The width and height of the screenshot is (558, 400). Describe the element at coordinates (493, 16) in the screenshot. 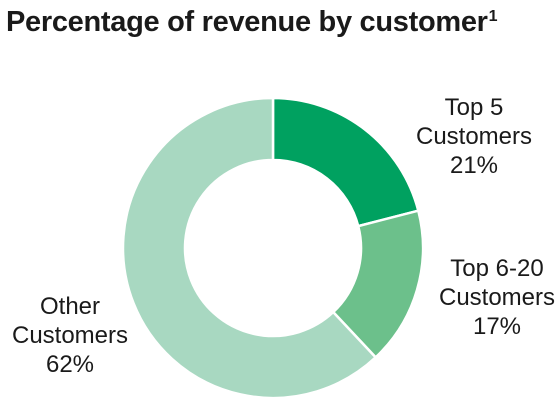

I see `title-footnote-marker: 1` at that location.